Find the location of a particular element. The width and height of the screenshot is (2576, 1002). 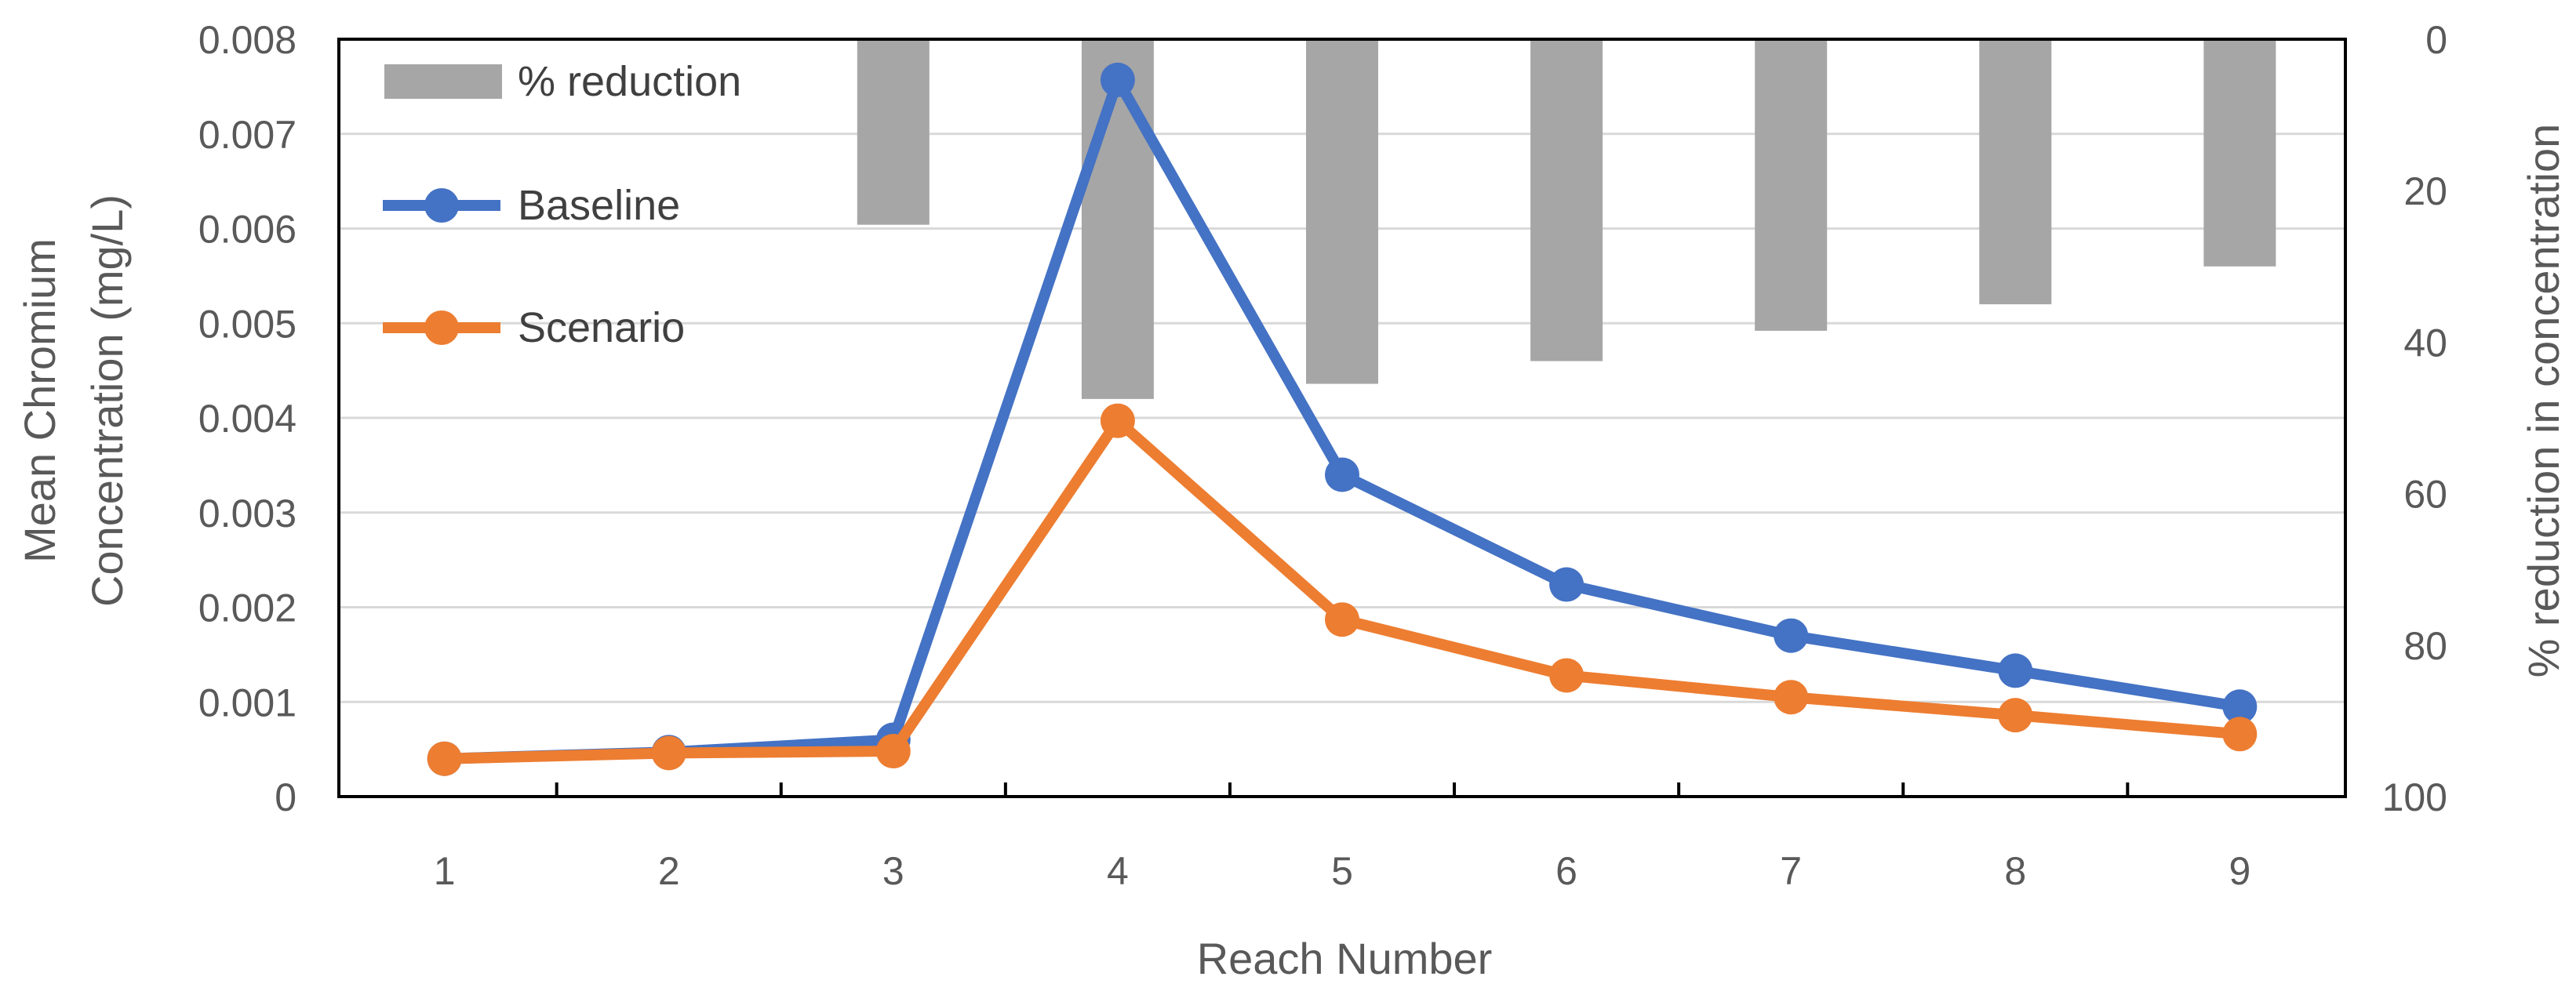

legend-swatch-reduction is located at coordinates (443, 81).